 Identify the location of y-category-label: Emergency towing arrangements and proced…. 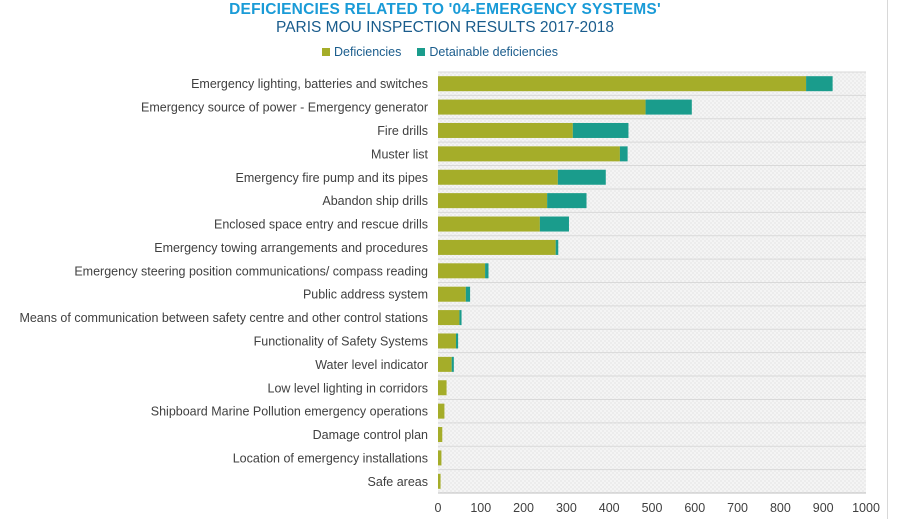
(291, 248).